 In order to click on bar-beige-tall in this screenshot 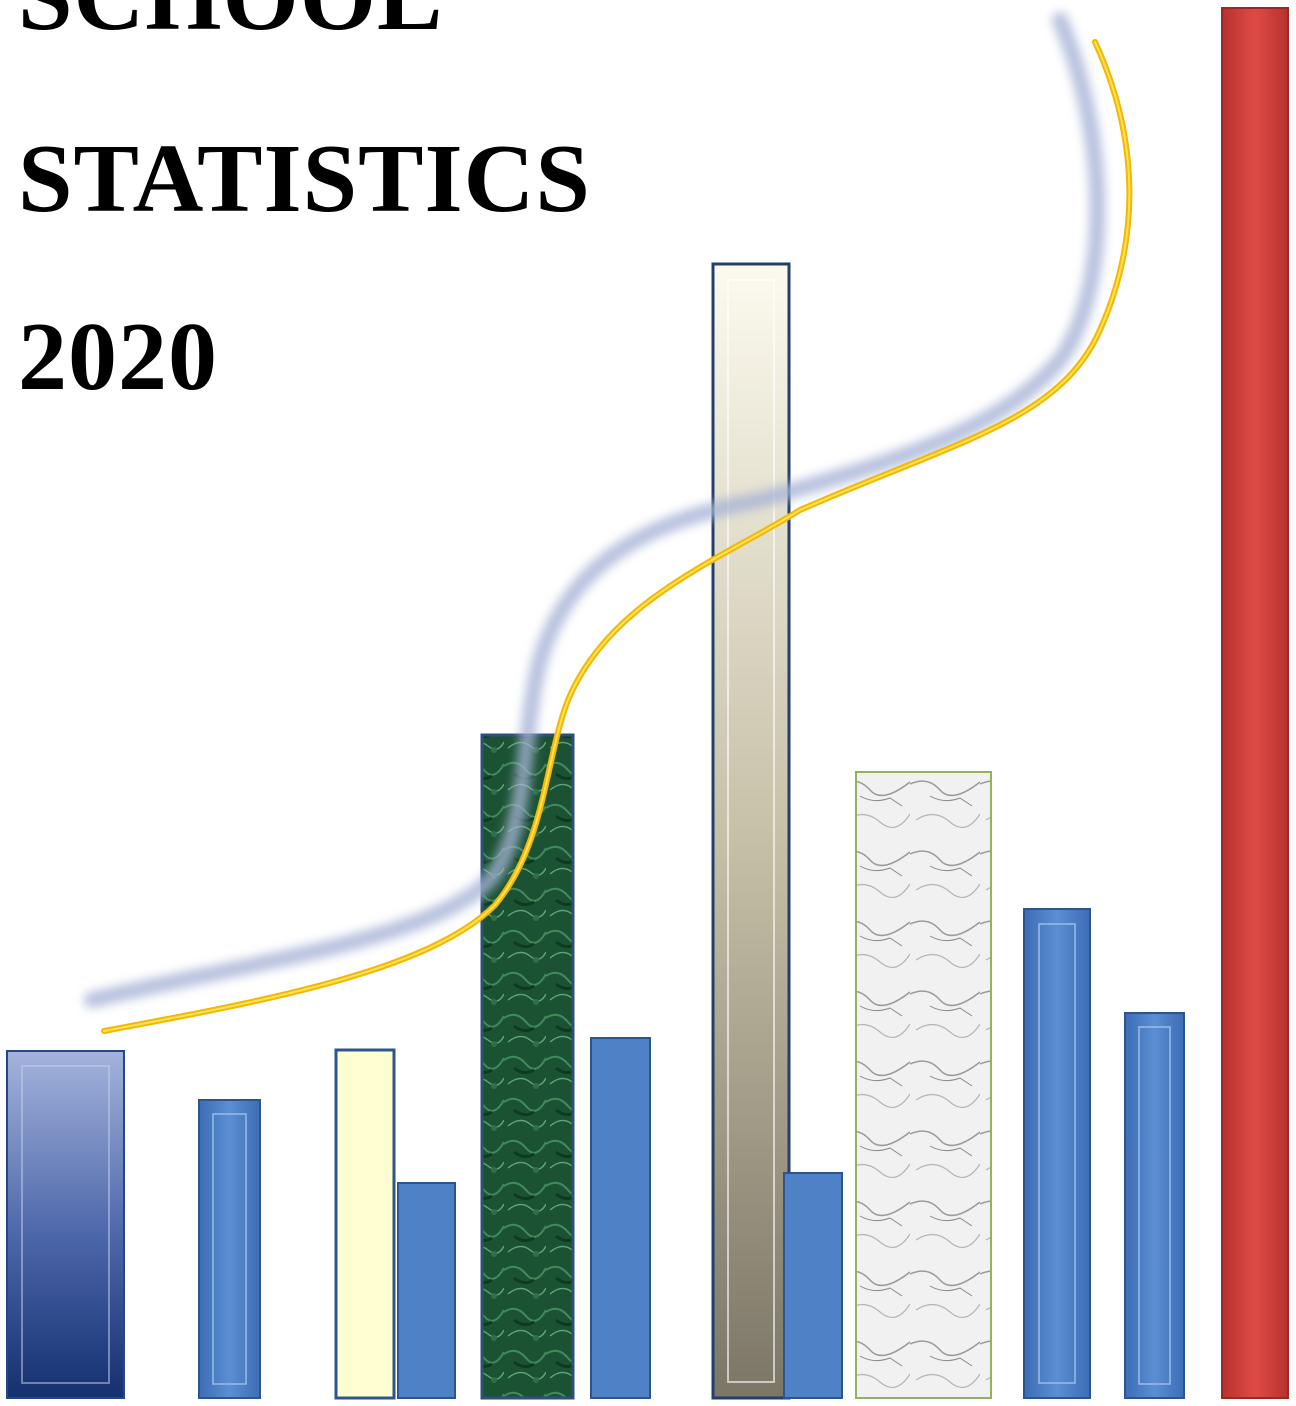, I will do `click(751, 831)`.